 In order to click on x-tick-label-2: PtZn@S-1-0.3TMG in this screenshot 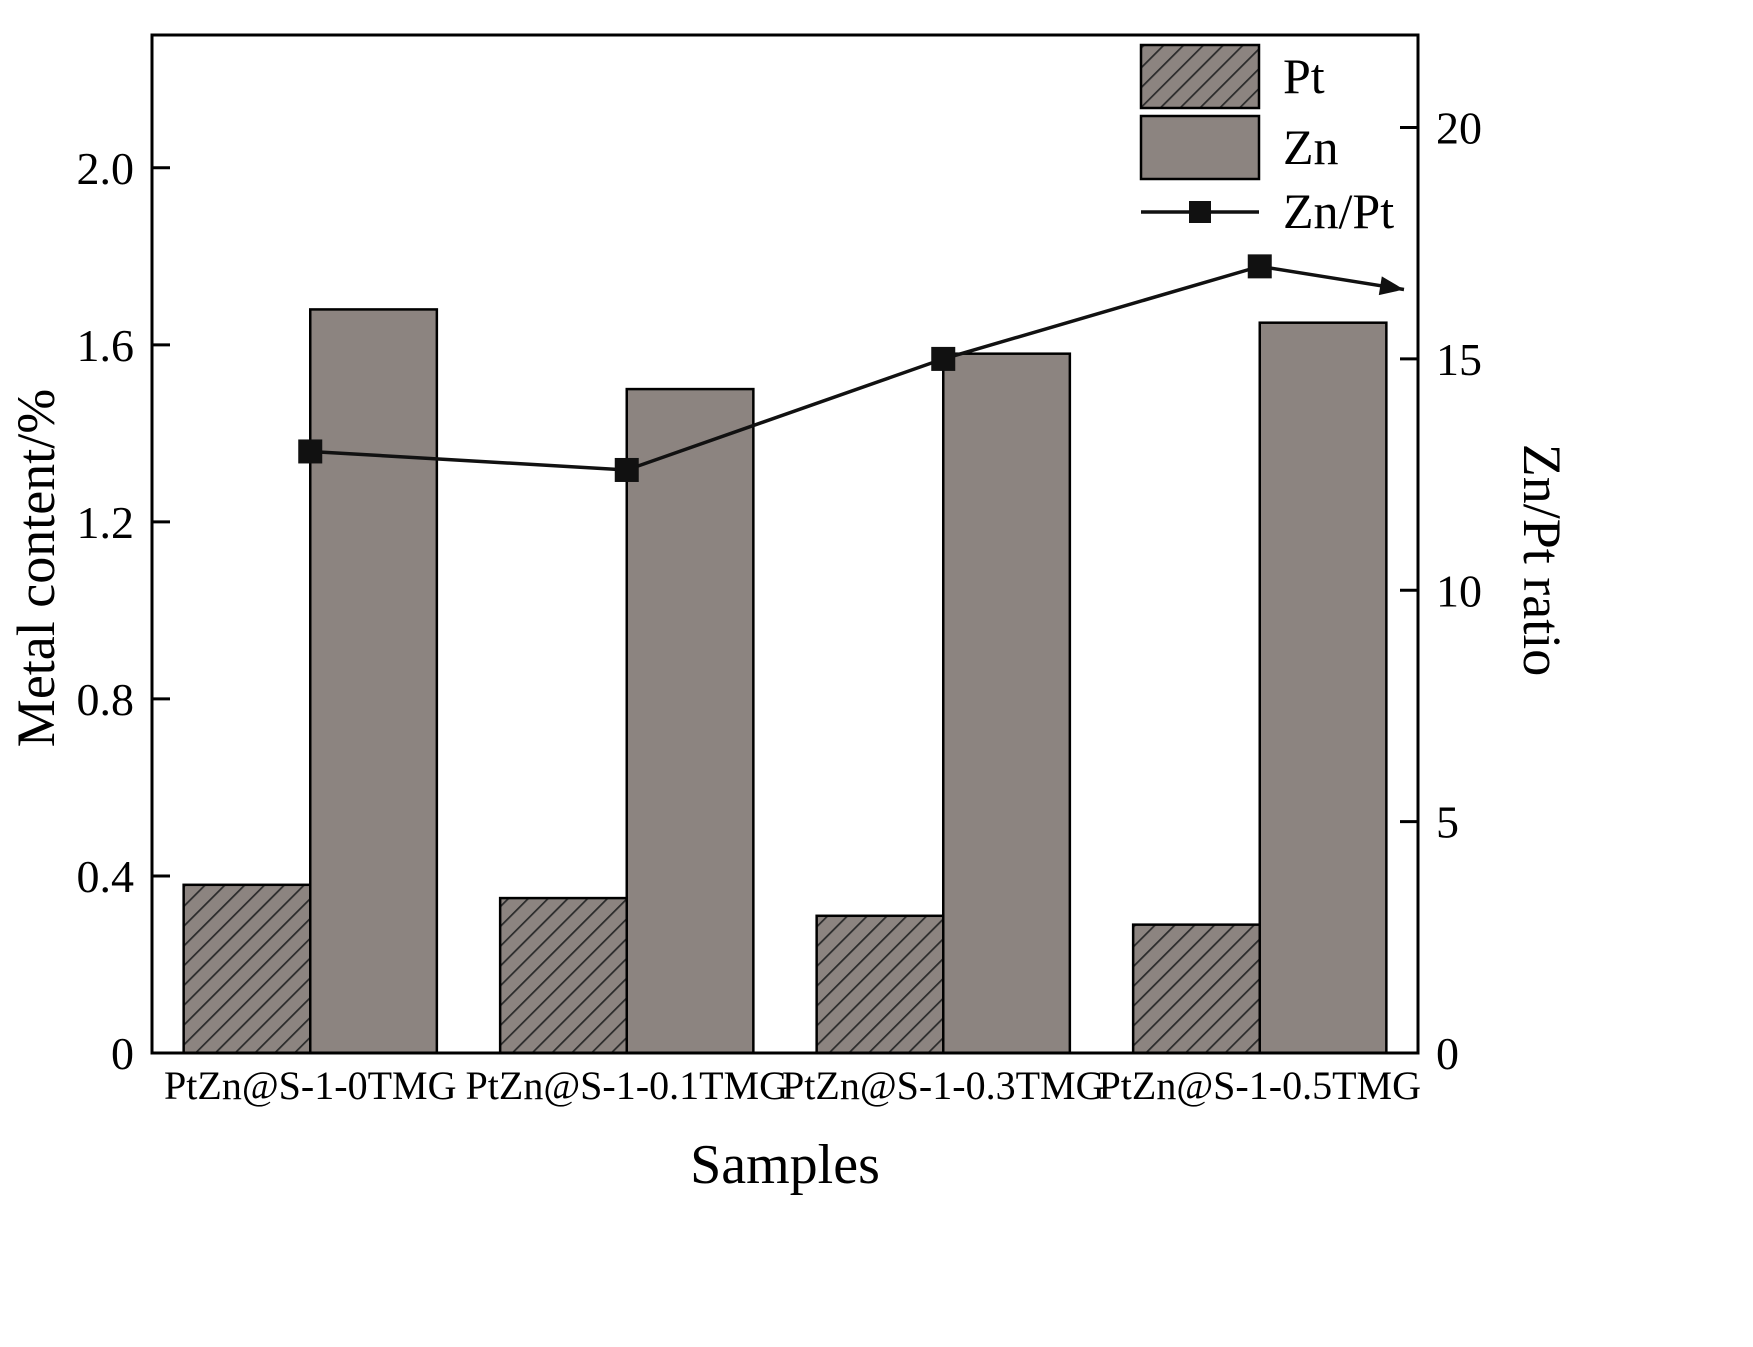, I will do `click(943, 1085)`.